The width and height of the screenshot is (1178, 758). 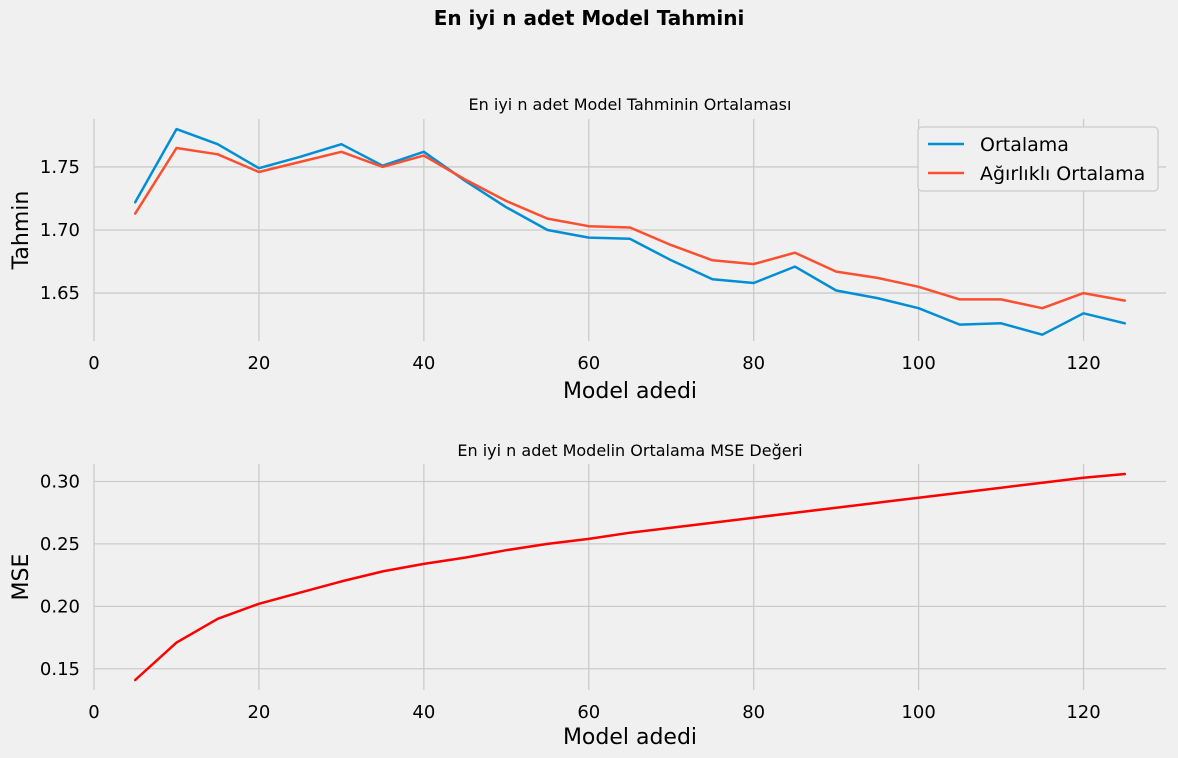 What do you see at coordinates (60, 293) in the screenshot?
I see `y-tick-label: 1.65` at bounding box center [60, 293].